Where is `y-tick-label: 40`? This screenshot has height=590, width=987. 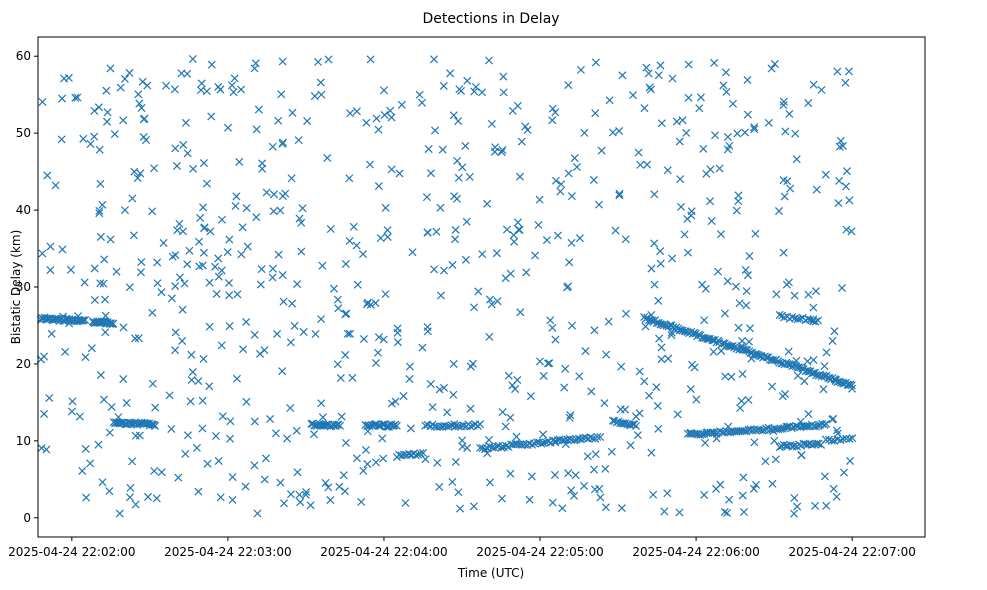
y-tick-label: 40 is located at coordinates (23, 210).